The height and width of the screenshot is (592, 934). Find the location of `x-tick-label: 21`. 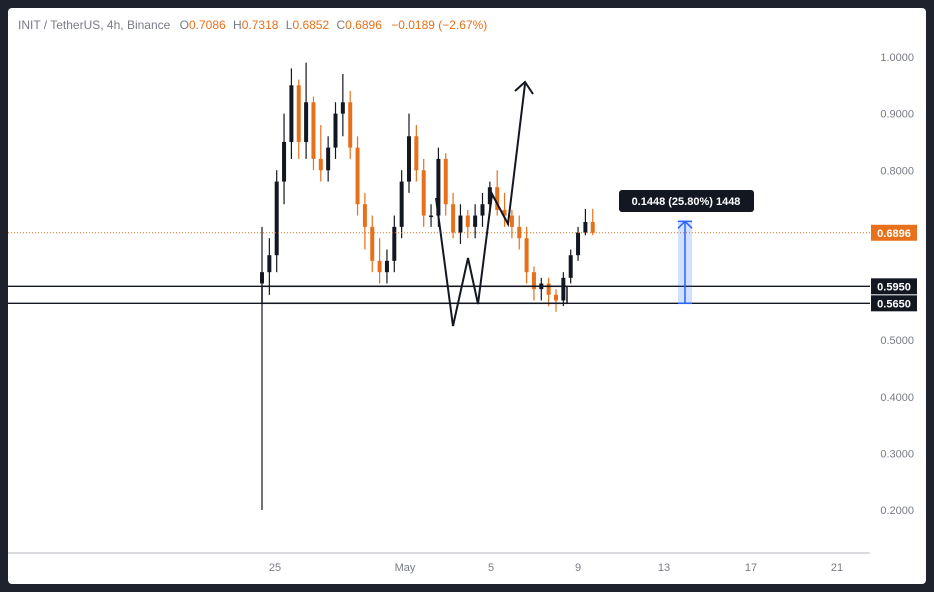

x-tick-label: 21 is located at coordinates (837, 568).